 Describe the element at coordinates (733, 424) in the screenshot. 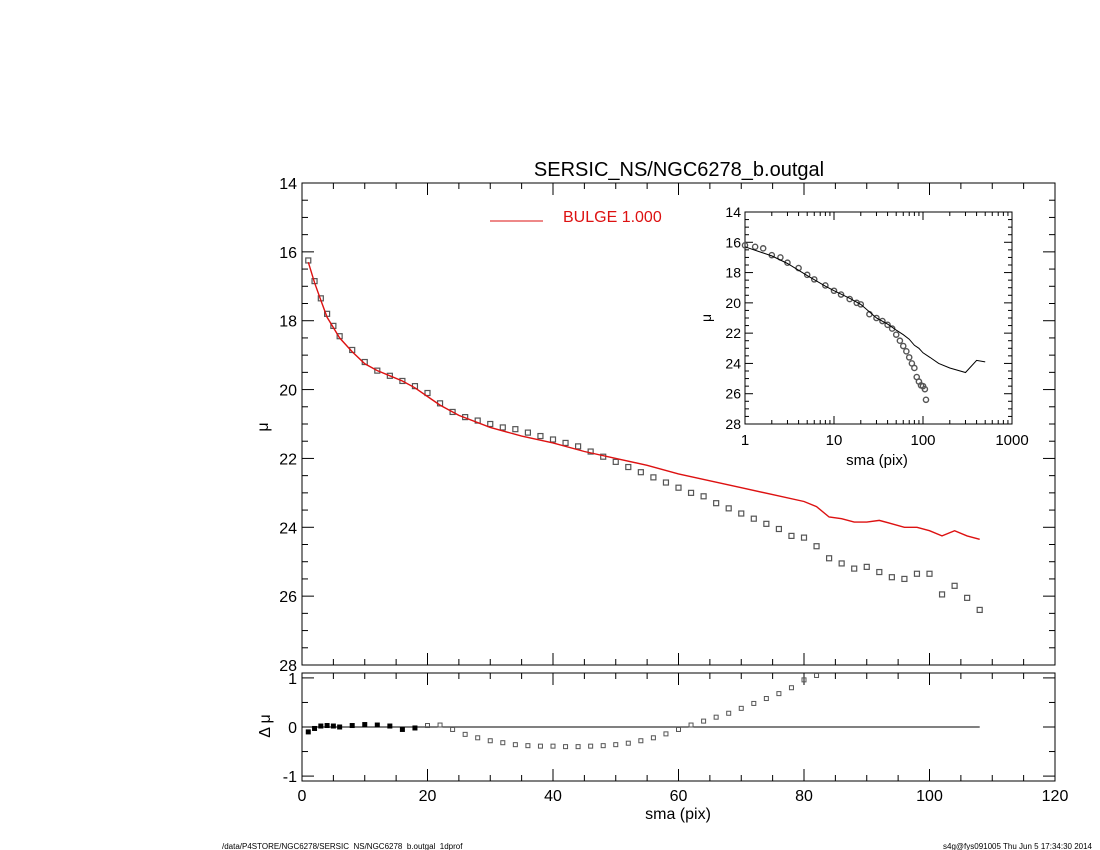

I see `inset-y-tick-label: 28` at that location.